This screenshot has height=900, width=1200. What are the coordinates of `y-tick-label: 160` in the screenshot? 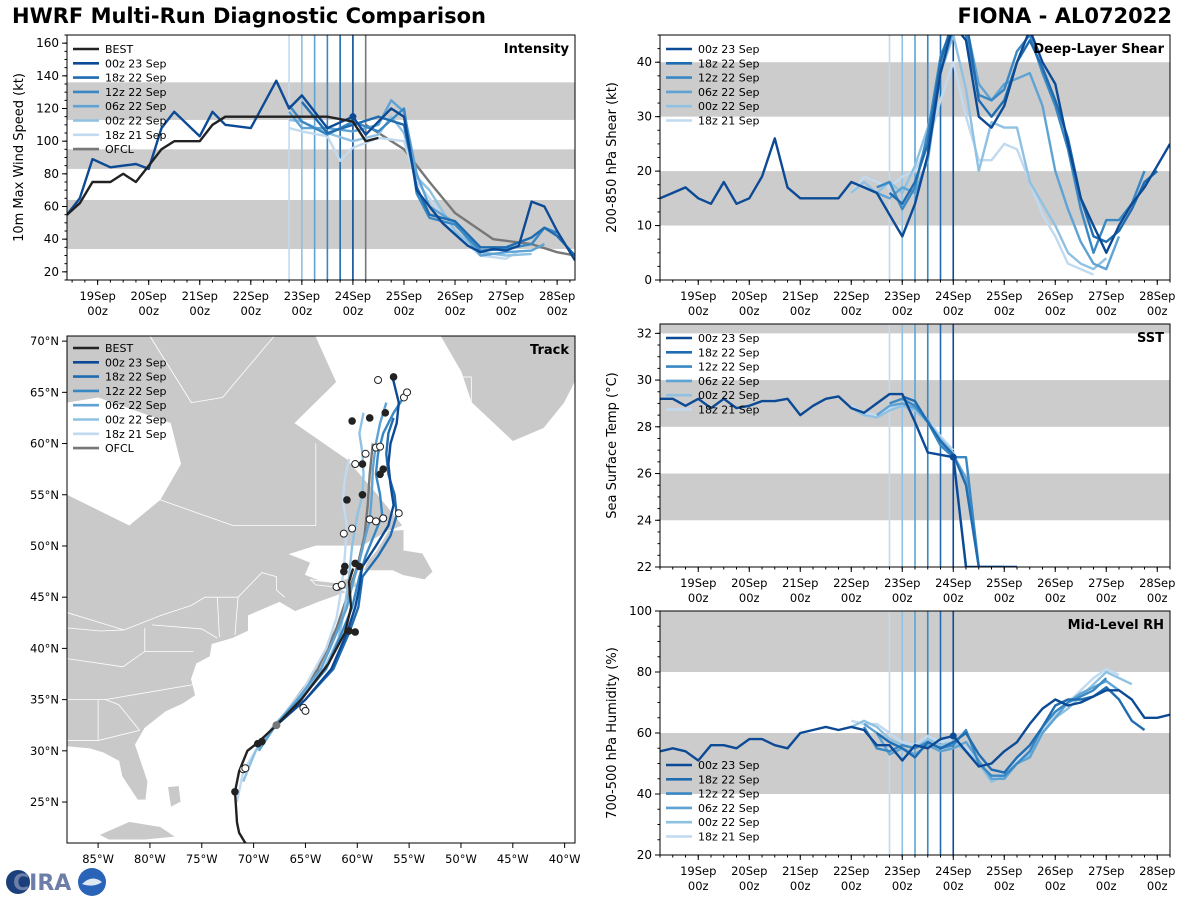 It's located at (47, 43).